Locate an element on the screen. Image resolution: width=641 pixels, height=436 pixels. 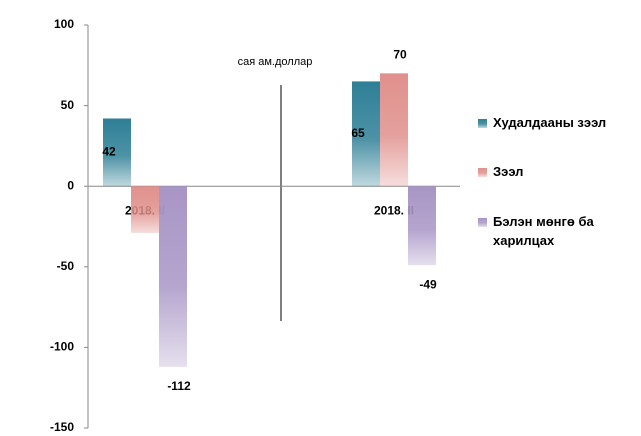
y-tick-label: 0 is located at coordinates (70, 185).